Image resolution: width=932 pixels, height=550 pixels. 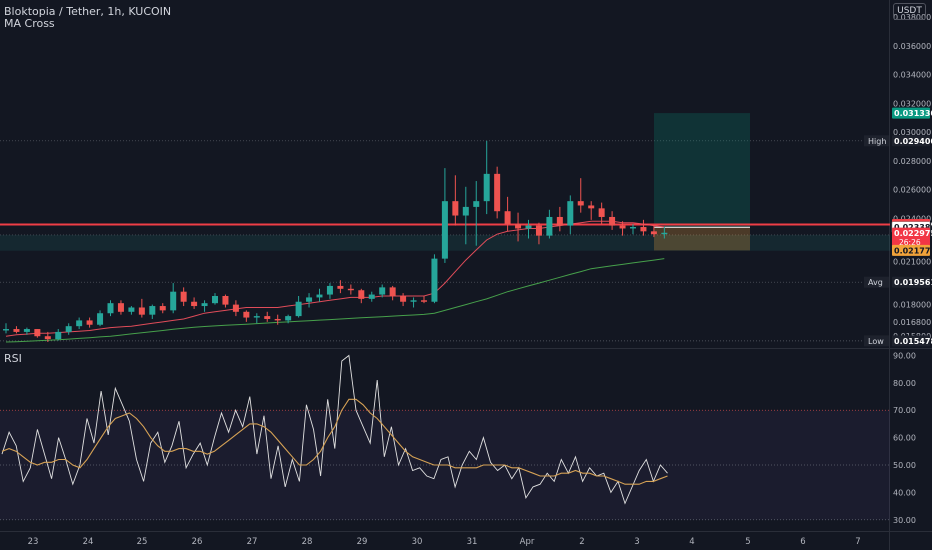 What do you see at coordinates (912, 46) in the screenshot?
I see `price-tick-label: 0.036000` at bounding box center [912, 46].